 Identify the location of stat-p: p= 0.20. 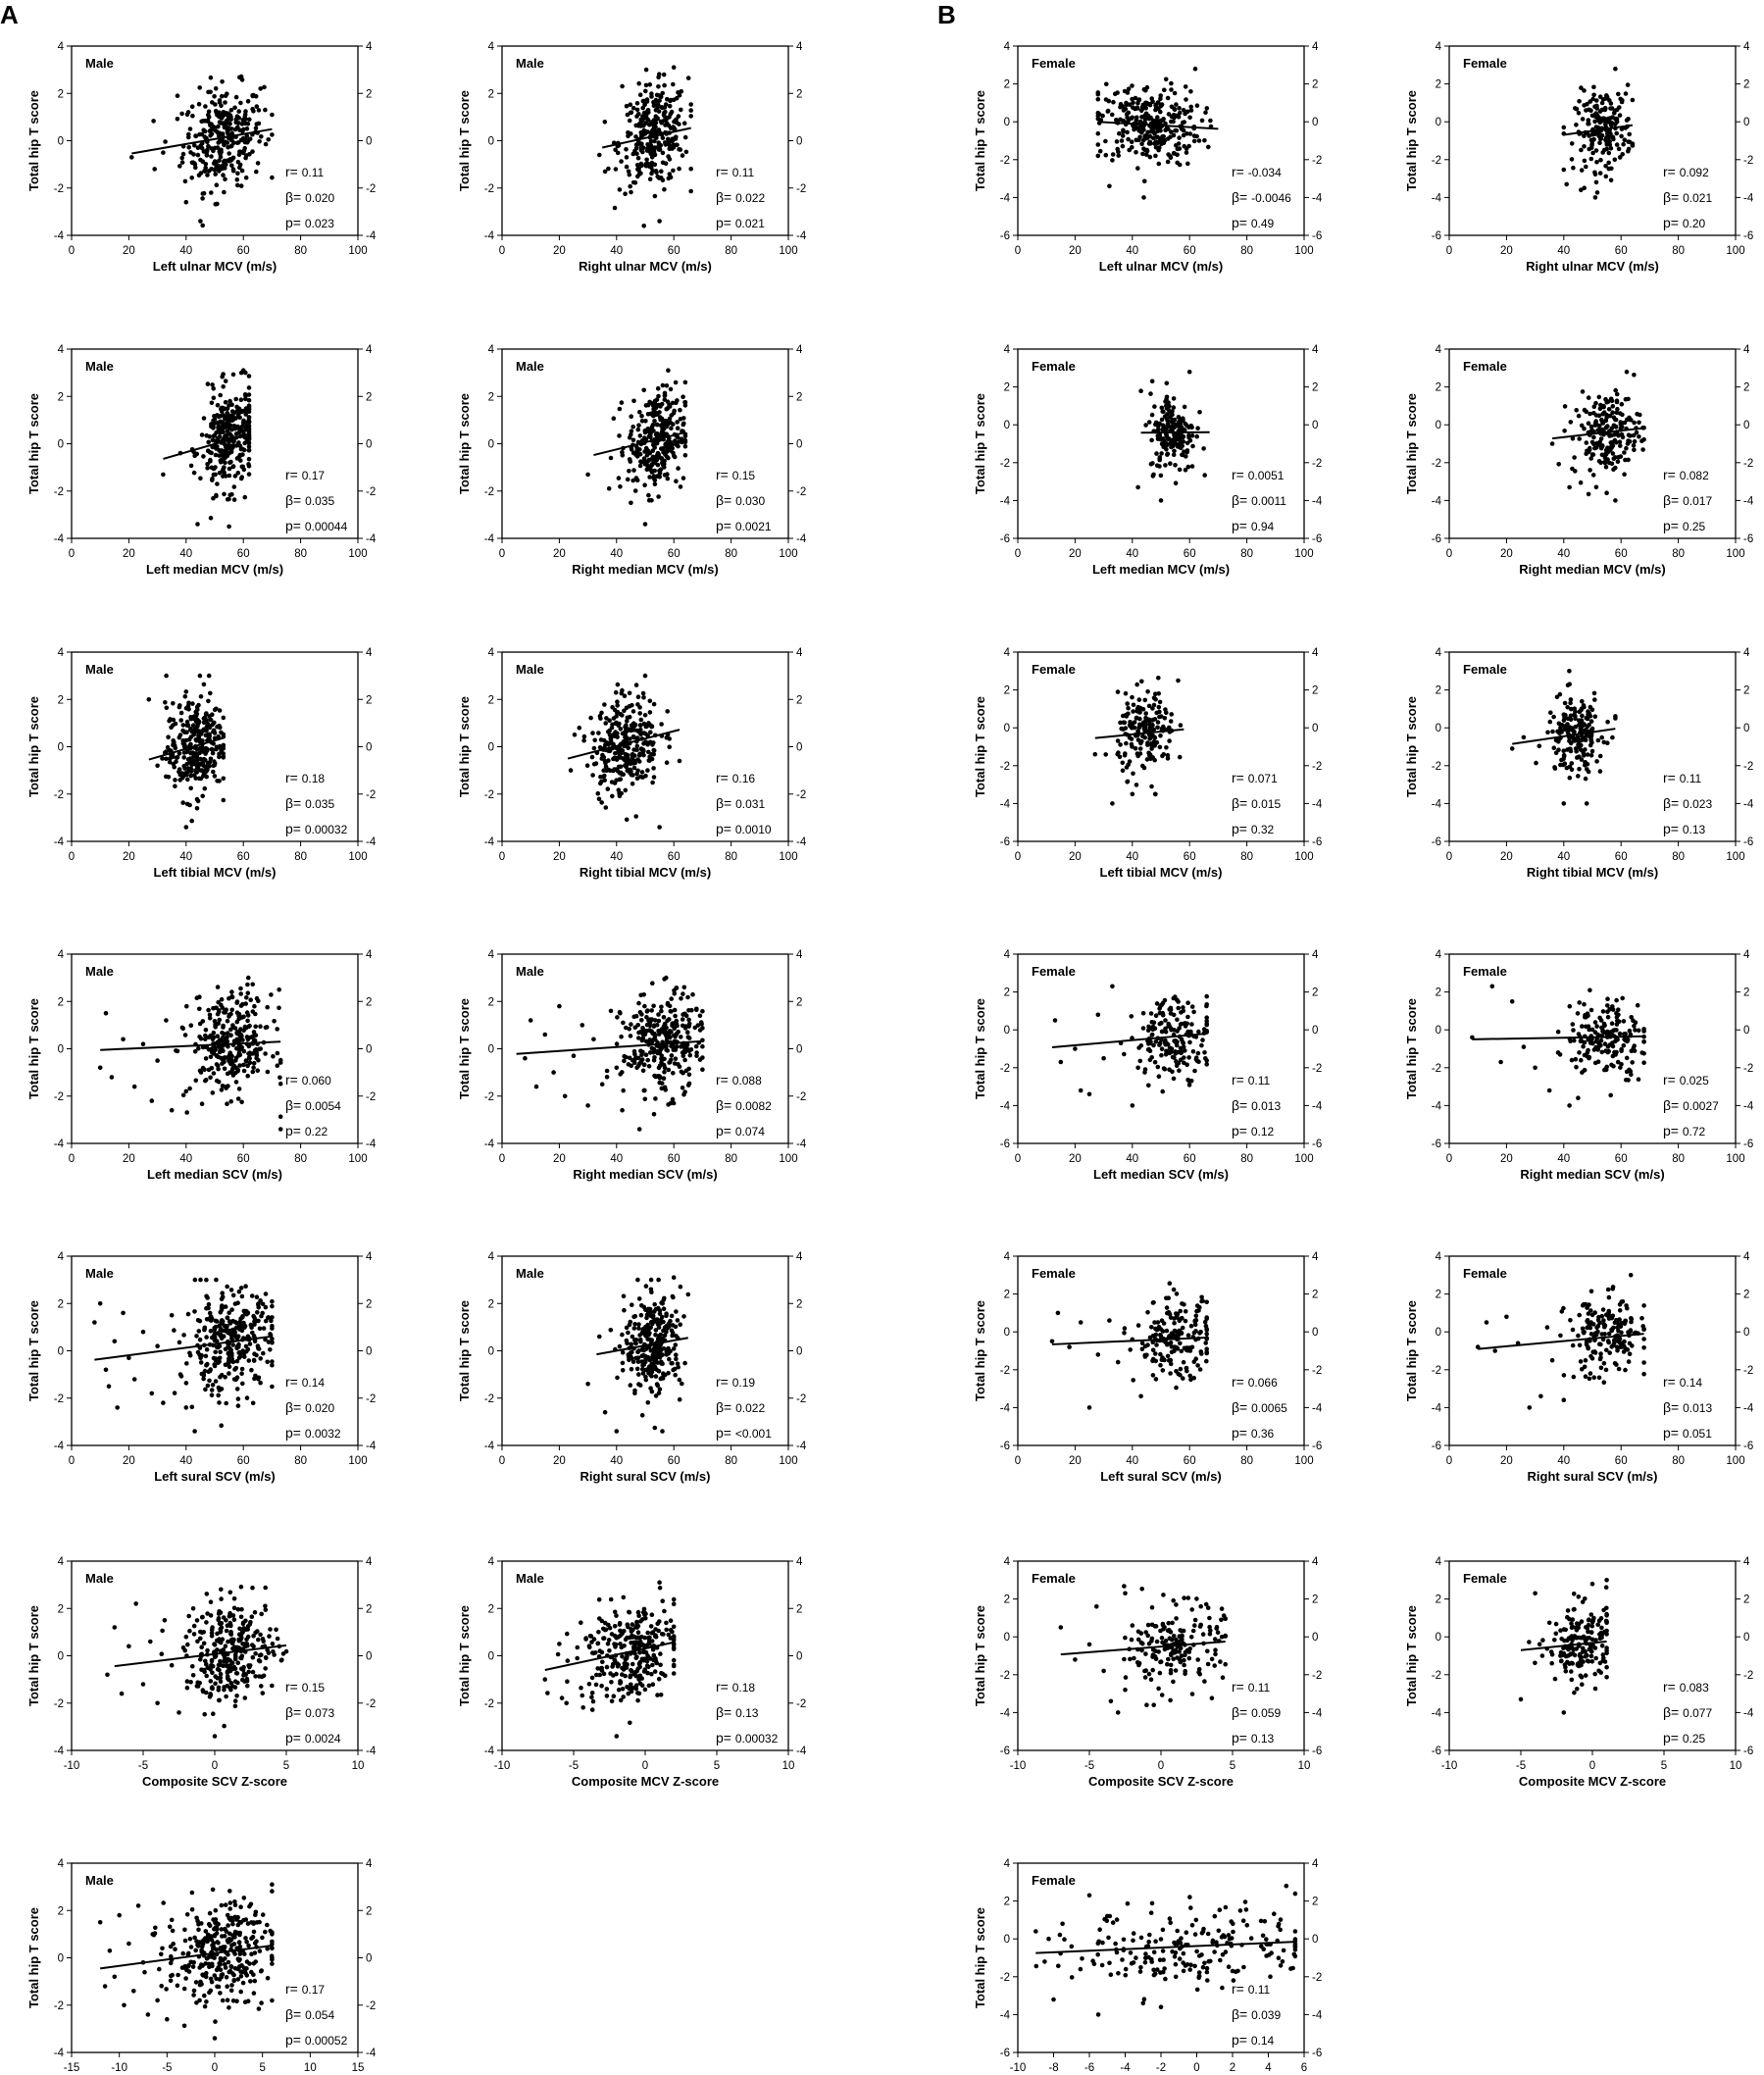
(1684, 222).